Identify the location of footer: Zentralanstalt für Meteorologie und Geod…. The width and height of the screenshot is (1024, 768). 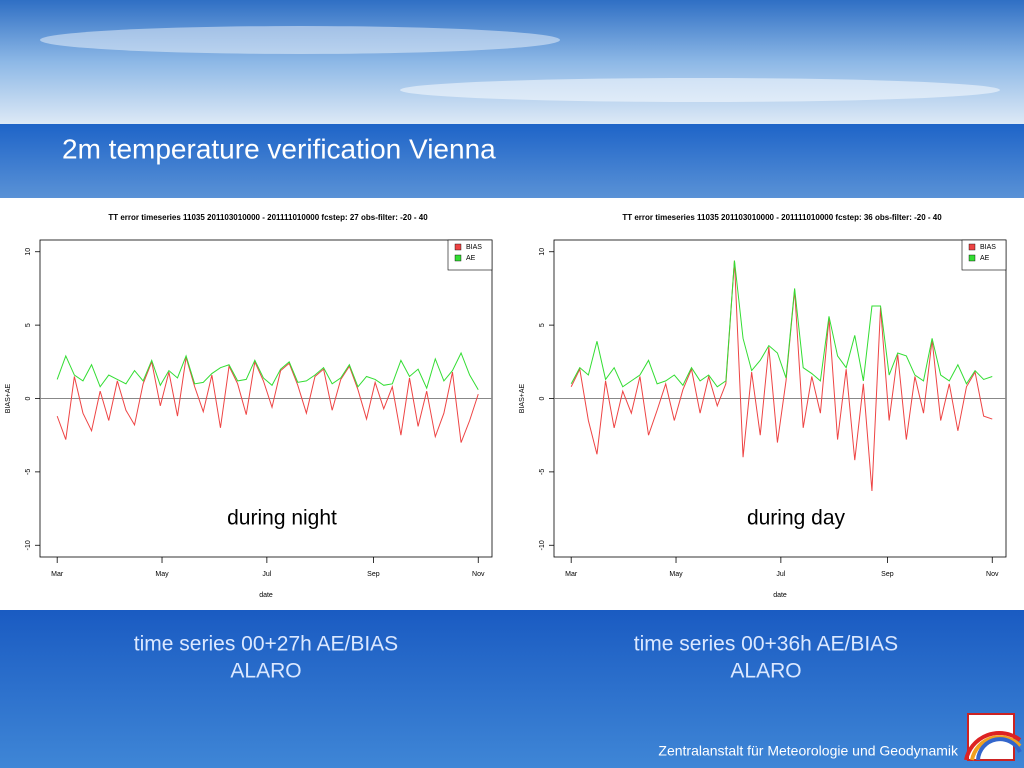
(808, 751).